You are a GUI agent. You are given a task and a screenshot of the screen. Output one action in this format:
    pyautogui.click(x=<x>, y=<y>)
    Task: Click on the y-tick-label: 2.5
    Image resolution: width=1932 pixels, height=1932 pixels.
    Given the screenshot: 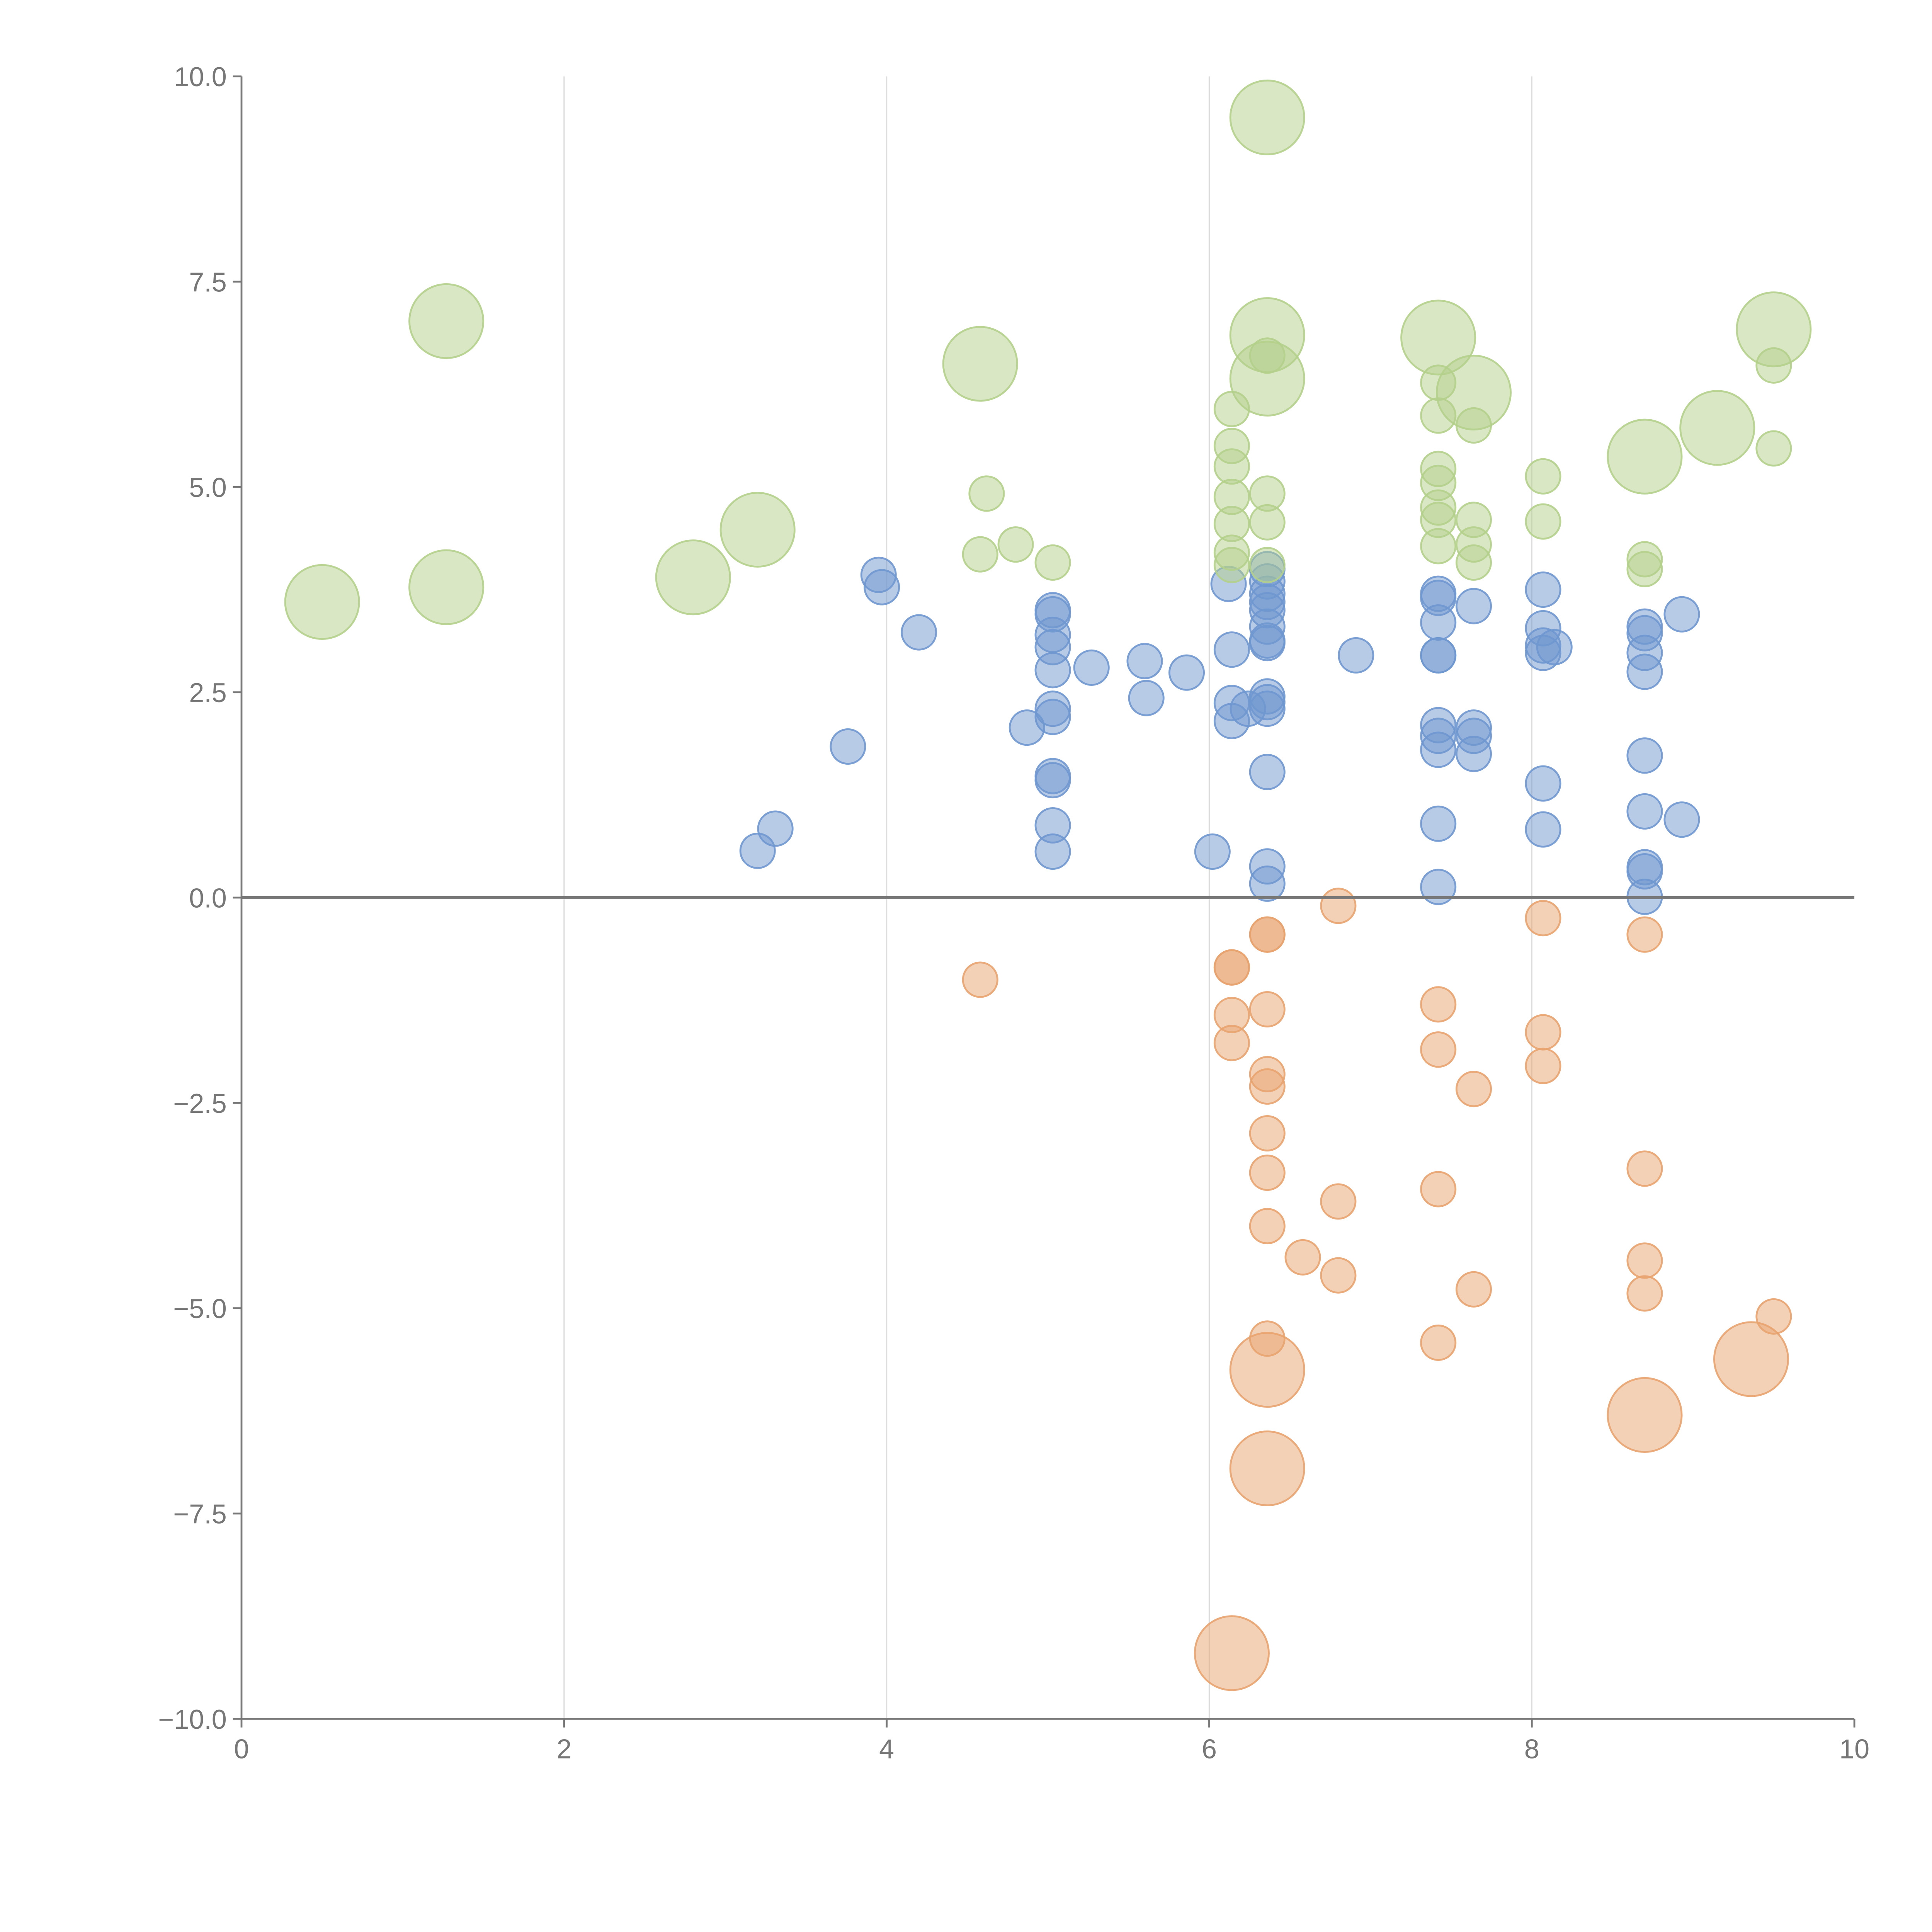 What is the action you would take?
    pyautogui.click(x=208, y=692)
    